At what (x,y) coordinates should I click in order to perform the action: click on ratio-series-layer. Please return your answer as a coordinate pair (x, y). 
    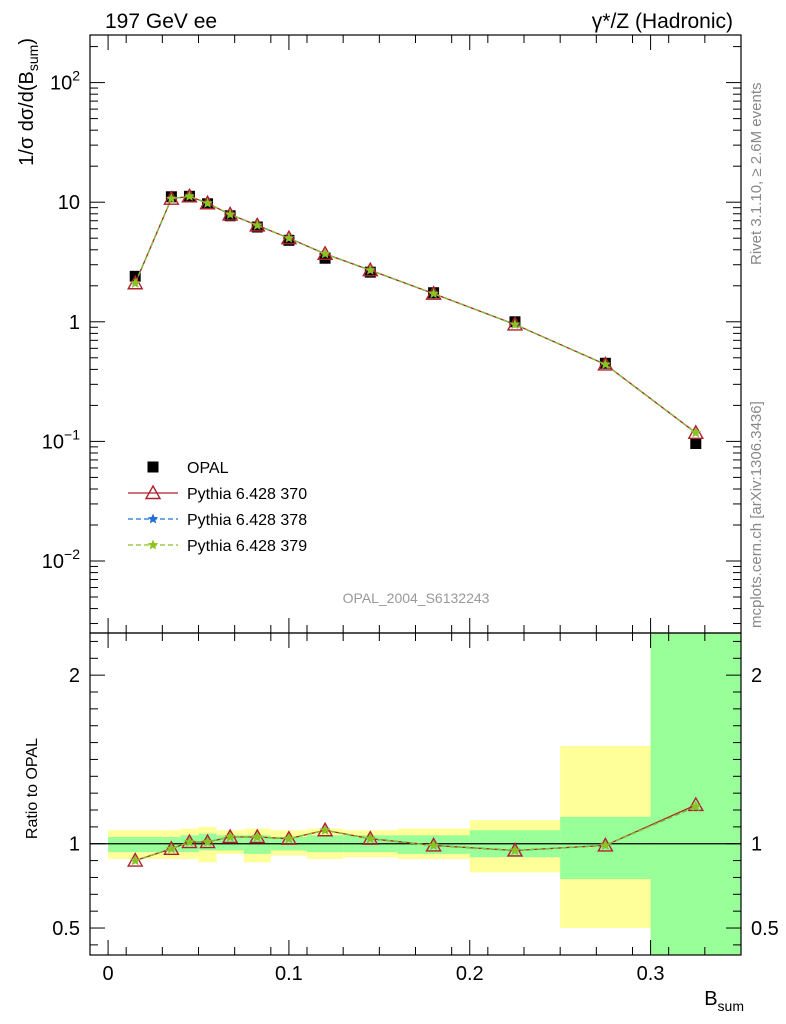
    Looking at the image, I should click on (415, 831).